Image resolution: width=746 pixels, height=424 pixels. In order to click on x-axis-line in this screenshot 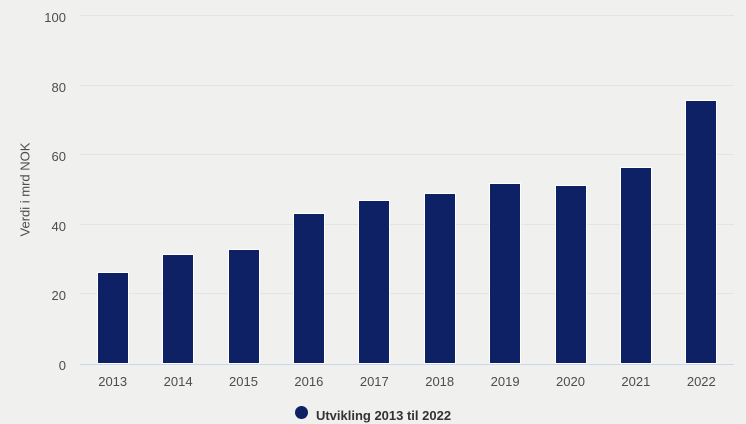, I will do `click(407, 364)`.